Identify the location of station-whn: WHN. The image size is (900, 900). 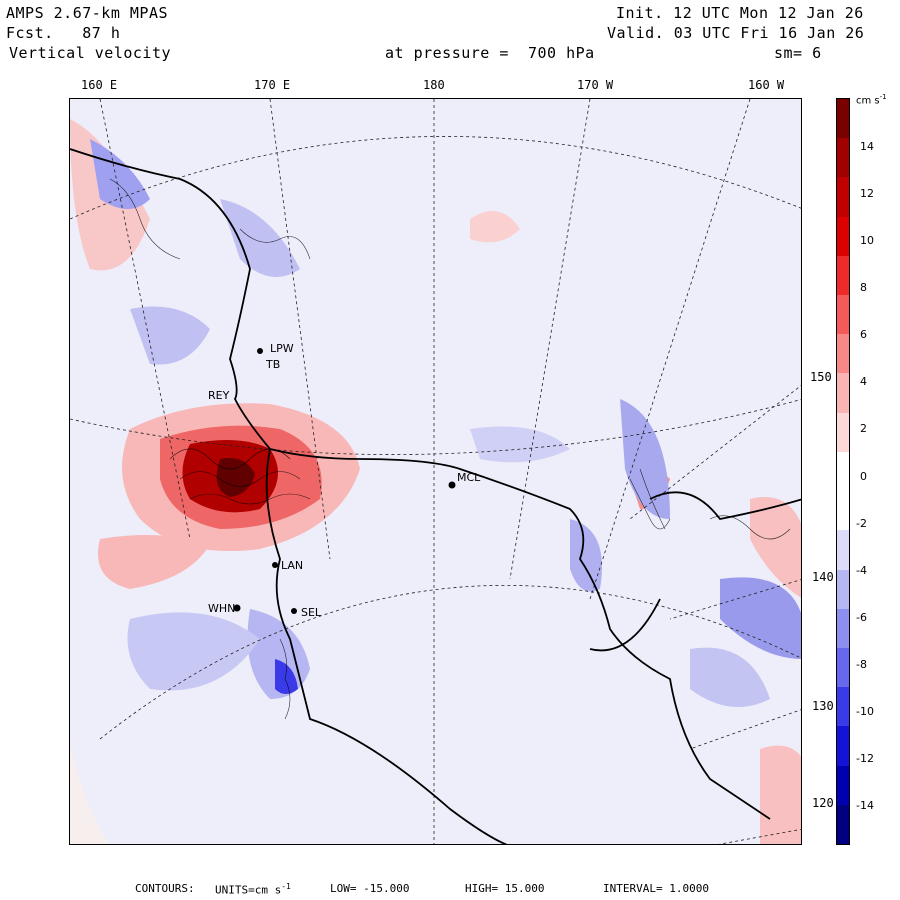
(221, 608).